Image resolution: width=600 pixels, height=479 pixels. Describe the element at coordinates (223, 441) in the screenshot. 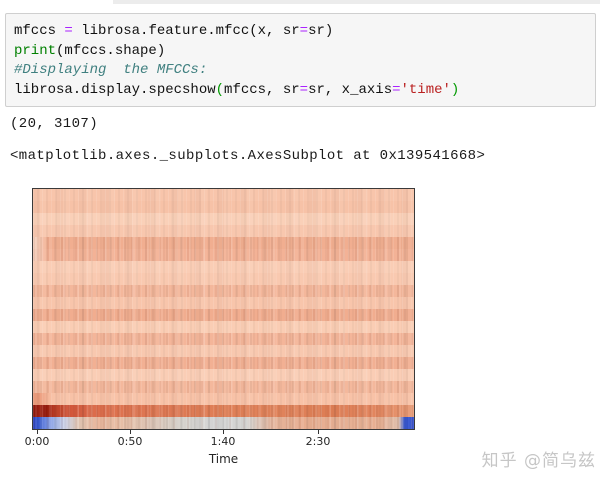

I see `tick-label: 1:40` at that location.